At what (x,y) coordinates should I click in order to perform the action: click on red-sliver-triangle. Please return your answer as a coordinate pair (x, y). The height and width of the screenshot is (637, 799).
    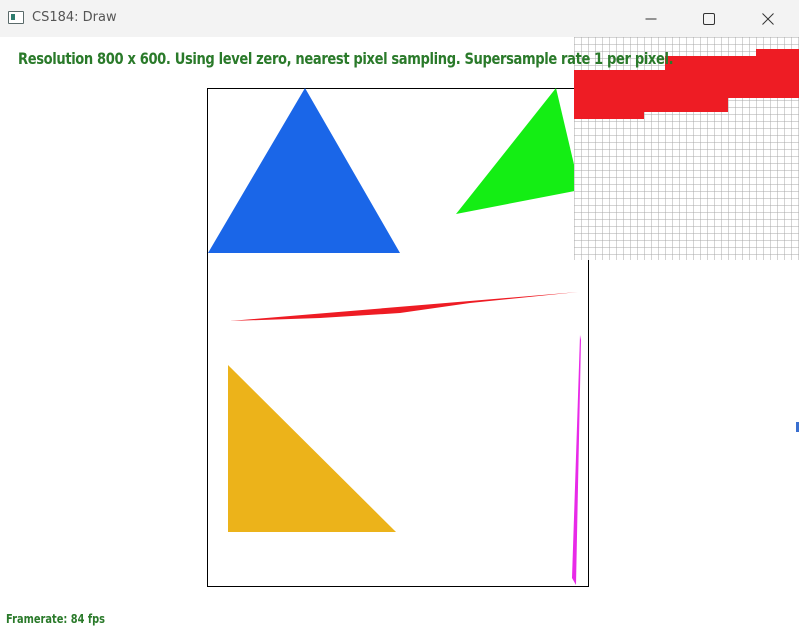
    Looking at the image, I should click on (404, 306).